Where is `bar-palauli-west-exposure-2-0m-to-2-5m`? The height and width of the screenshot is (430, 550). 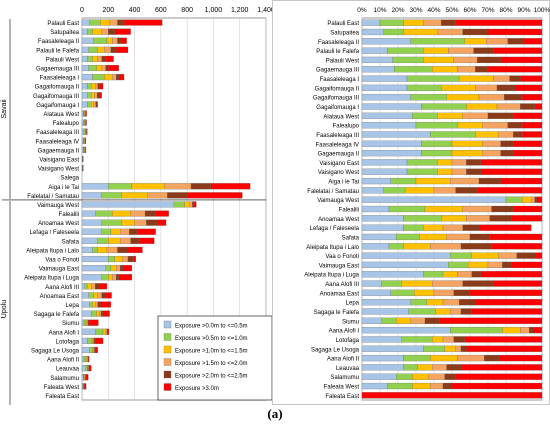
bar-palauli-west-exposure-2-0m-to-2-5m is located at coordinates (489, 60).